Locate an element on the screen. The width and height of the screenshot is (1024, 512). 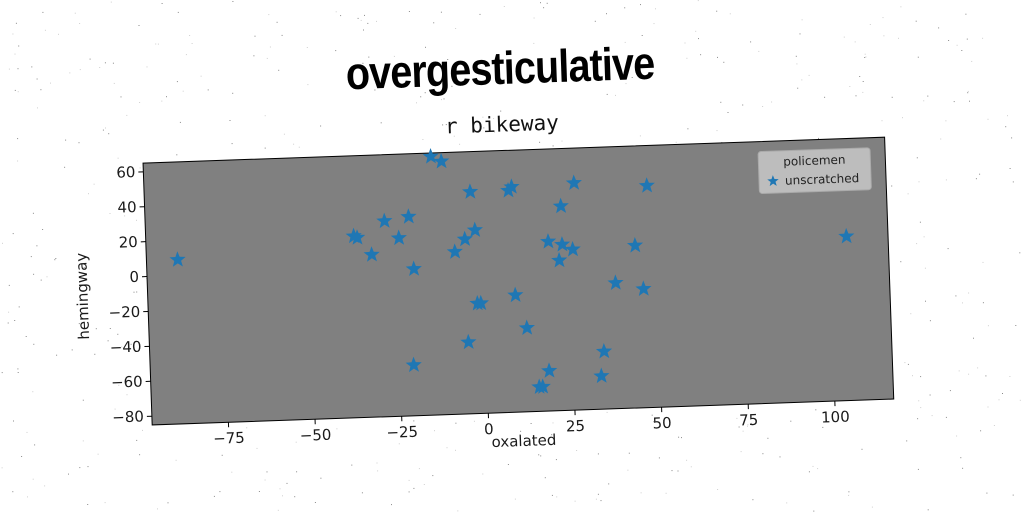
x-tick-label: −25 is located at coordinates (402, 432).